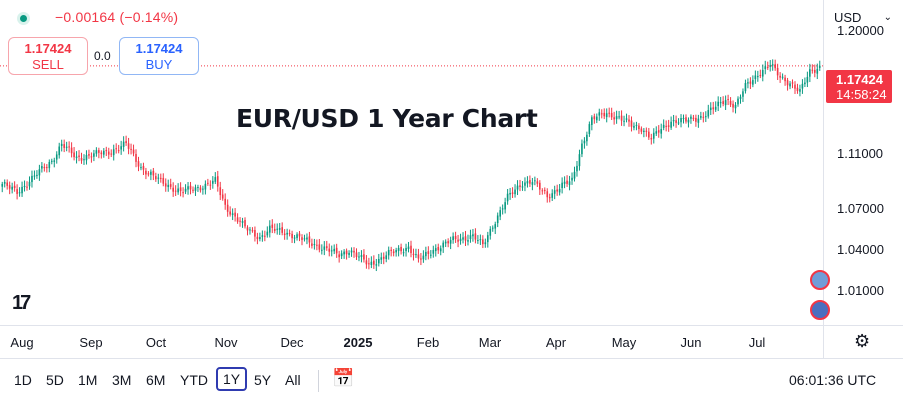 This screenshot has width=903, height=403. Describe the element at coordinates (293, 380) in the screenshot. I see `timeframe-all: All` at that location.